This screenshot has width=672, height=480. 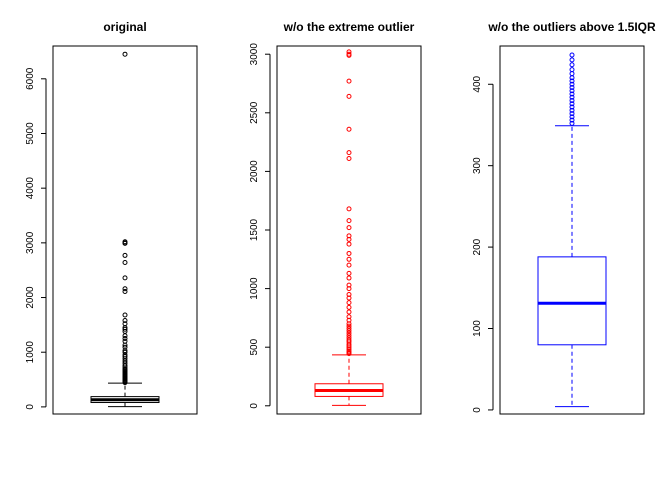 What do you see at coordinates (254, 229) in the screenshot?
I see `y-tick-label: 1500` at bounding box center [254, 229].